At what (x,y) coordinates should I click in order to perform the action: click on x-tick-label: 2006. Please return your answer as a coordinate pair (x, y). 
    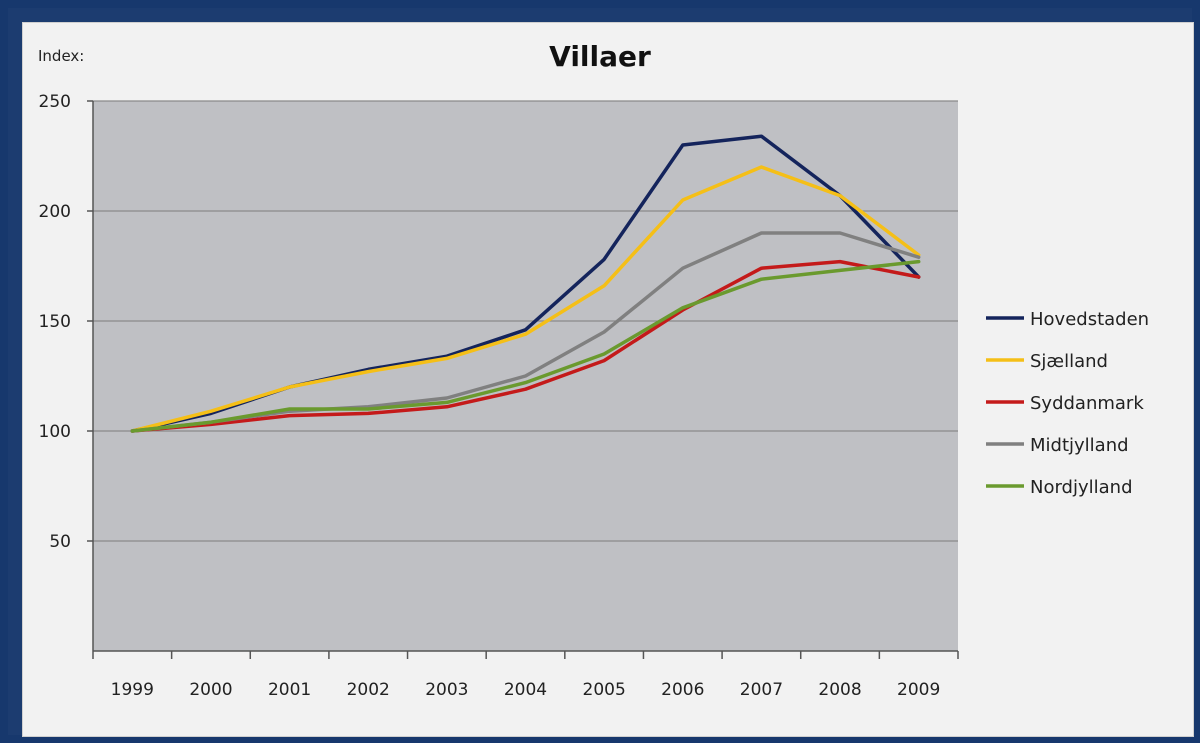
    Looking at the image, I should click on (682, 690).